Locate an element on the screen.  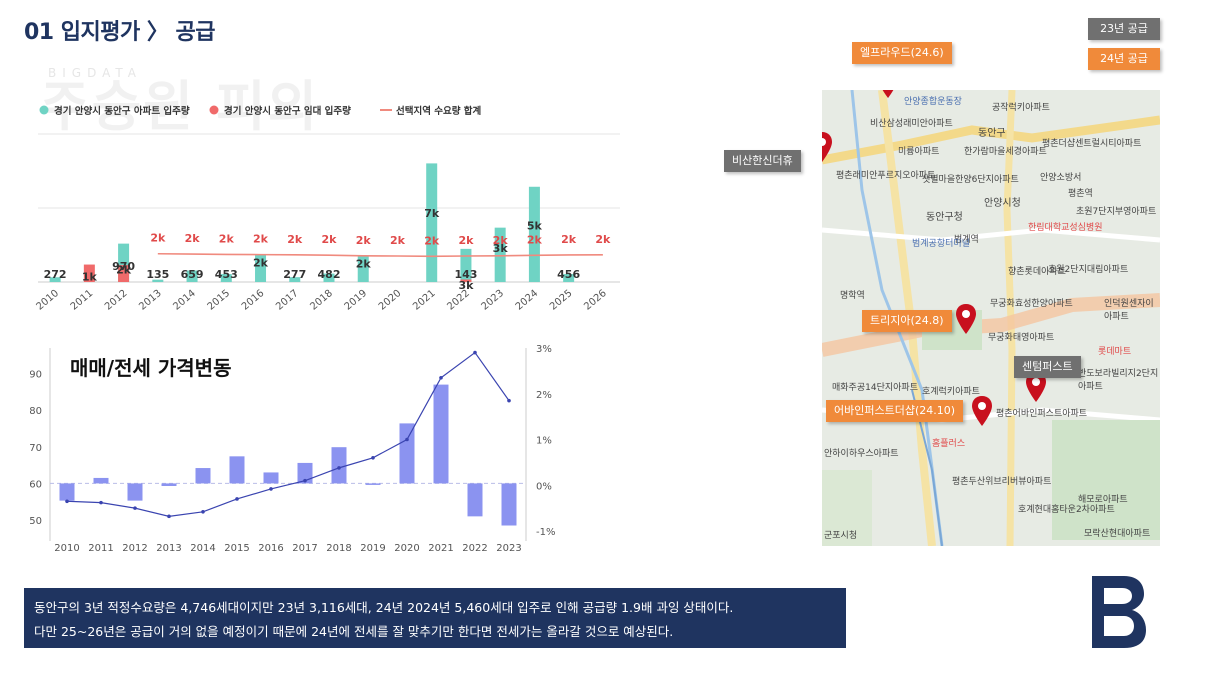
map-label: 비산삼성래미안아파트 is located at coordinates (911, 124).